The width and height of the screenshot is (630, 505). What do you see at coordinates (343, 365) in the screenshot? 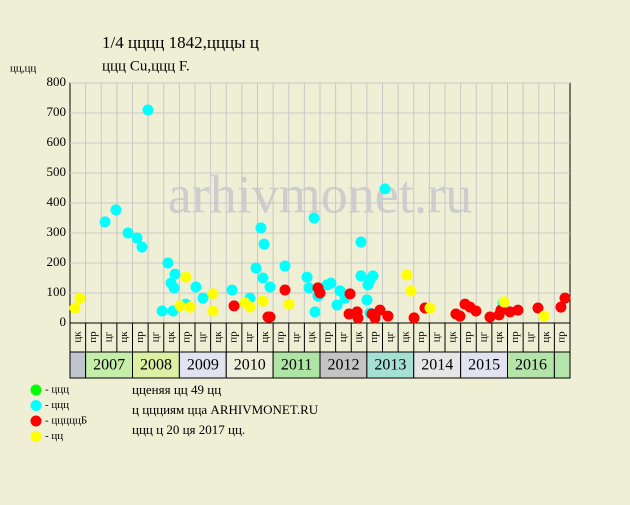
I see `year-label: 2012` at bounding box center [343, 365].